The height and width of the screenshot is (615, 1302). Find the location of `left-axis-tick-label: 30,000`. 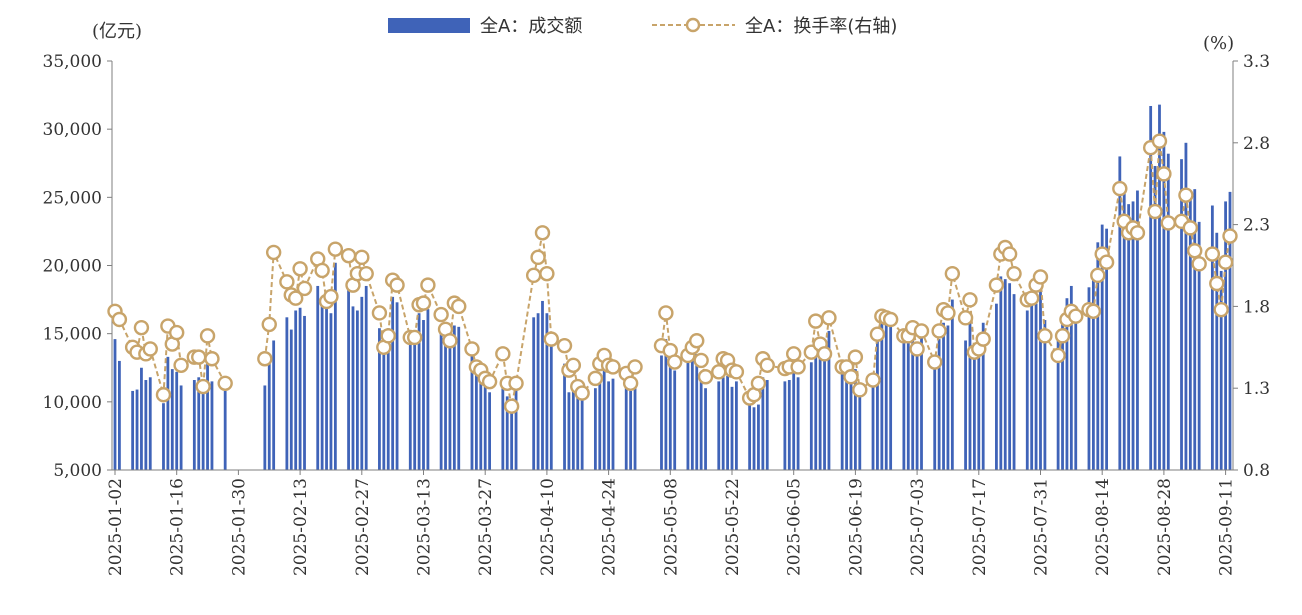

left-axis-tick-label: 30,000 is located at coordinates (72, 130).